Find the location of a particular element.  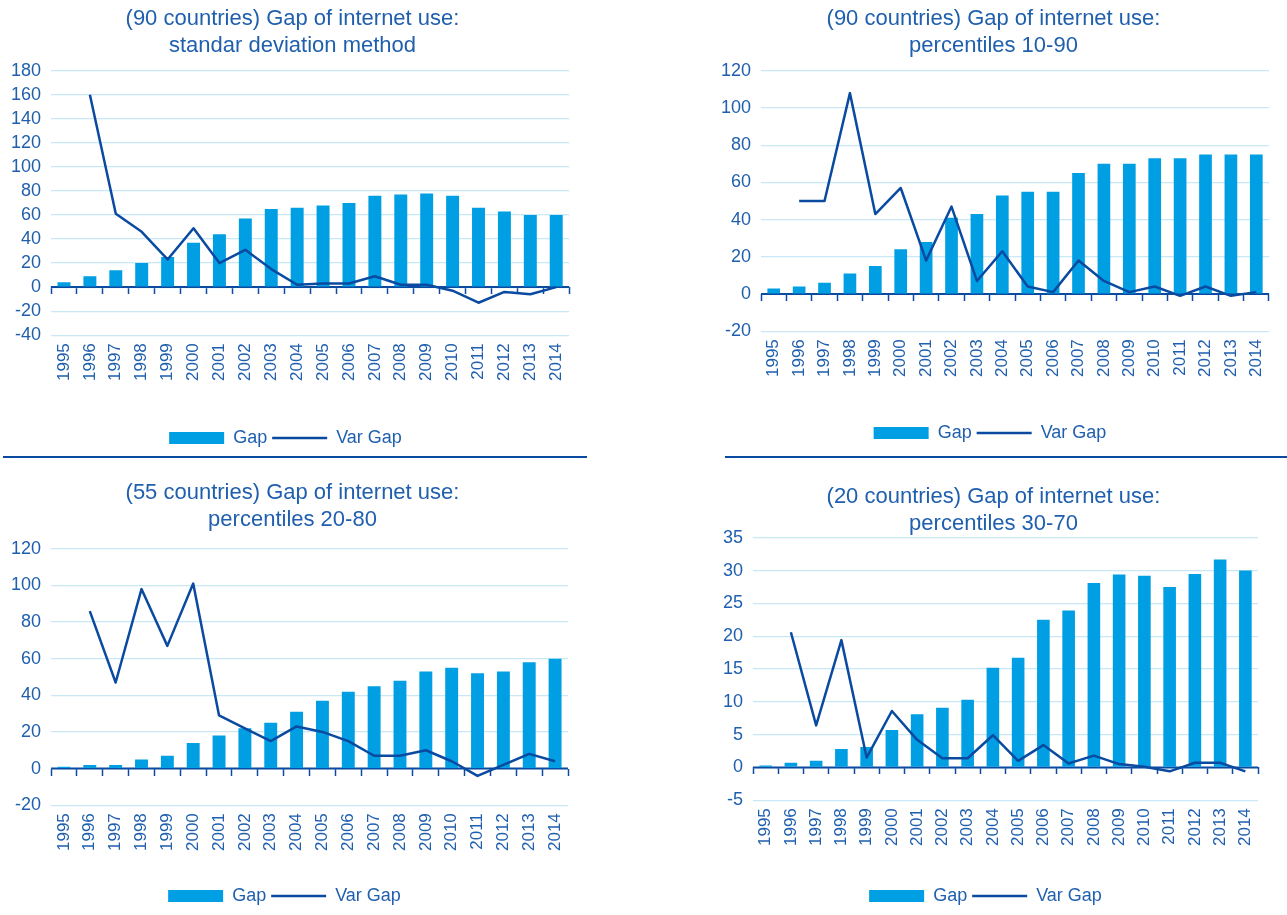

chart-title: (55 countries) Gap of internet use: percentiles 20-80 is located at coordinates (292, 505).